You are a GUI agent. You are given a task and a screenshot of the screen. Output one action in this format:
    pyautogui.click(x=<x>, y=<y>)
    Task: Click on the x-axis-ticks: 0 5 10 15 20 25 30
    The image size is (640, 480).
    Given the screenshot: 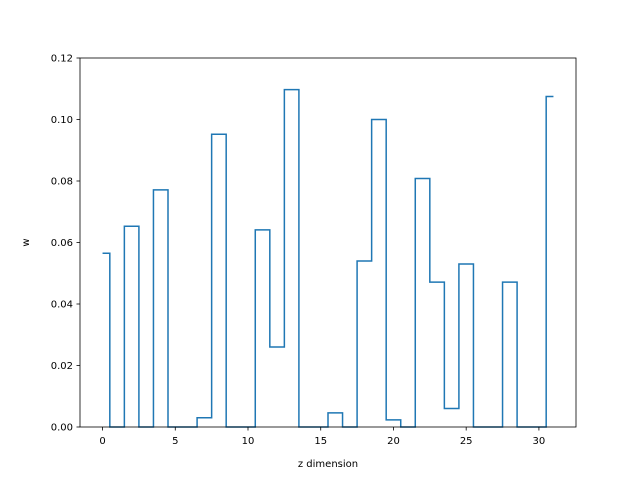 What is the action you would take?
    pyautogui.click(x=322, y=437)
    